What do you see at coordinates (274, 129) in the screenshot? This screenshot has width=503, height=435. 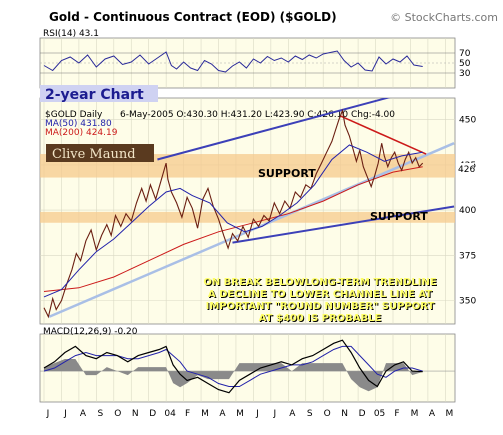 I see `upper-channel-line` at bounding box center [274, 129].